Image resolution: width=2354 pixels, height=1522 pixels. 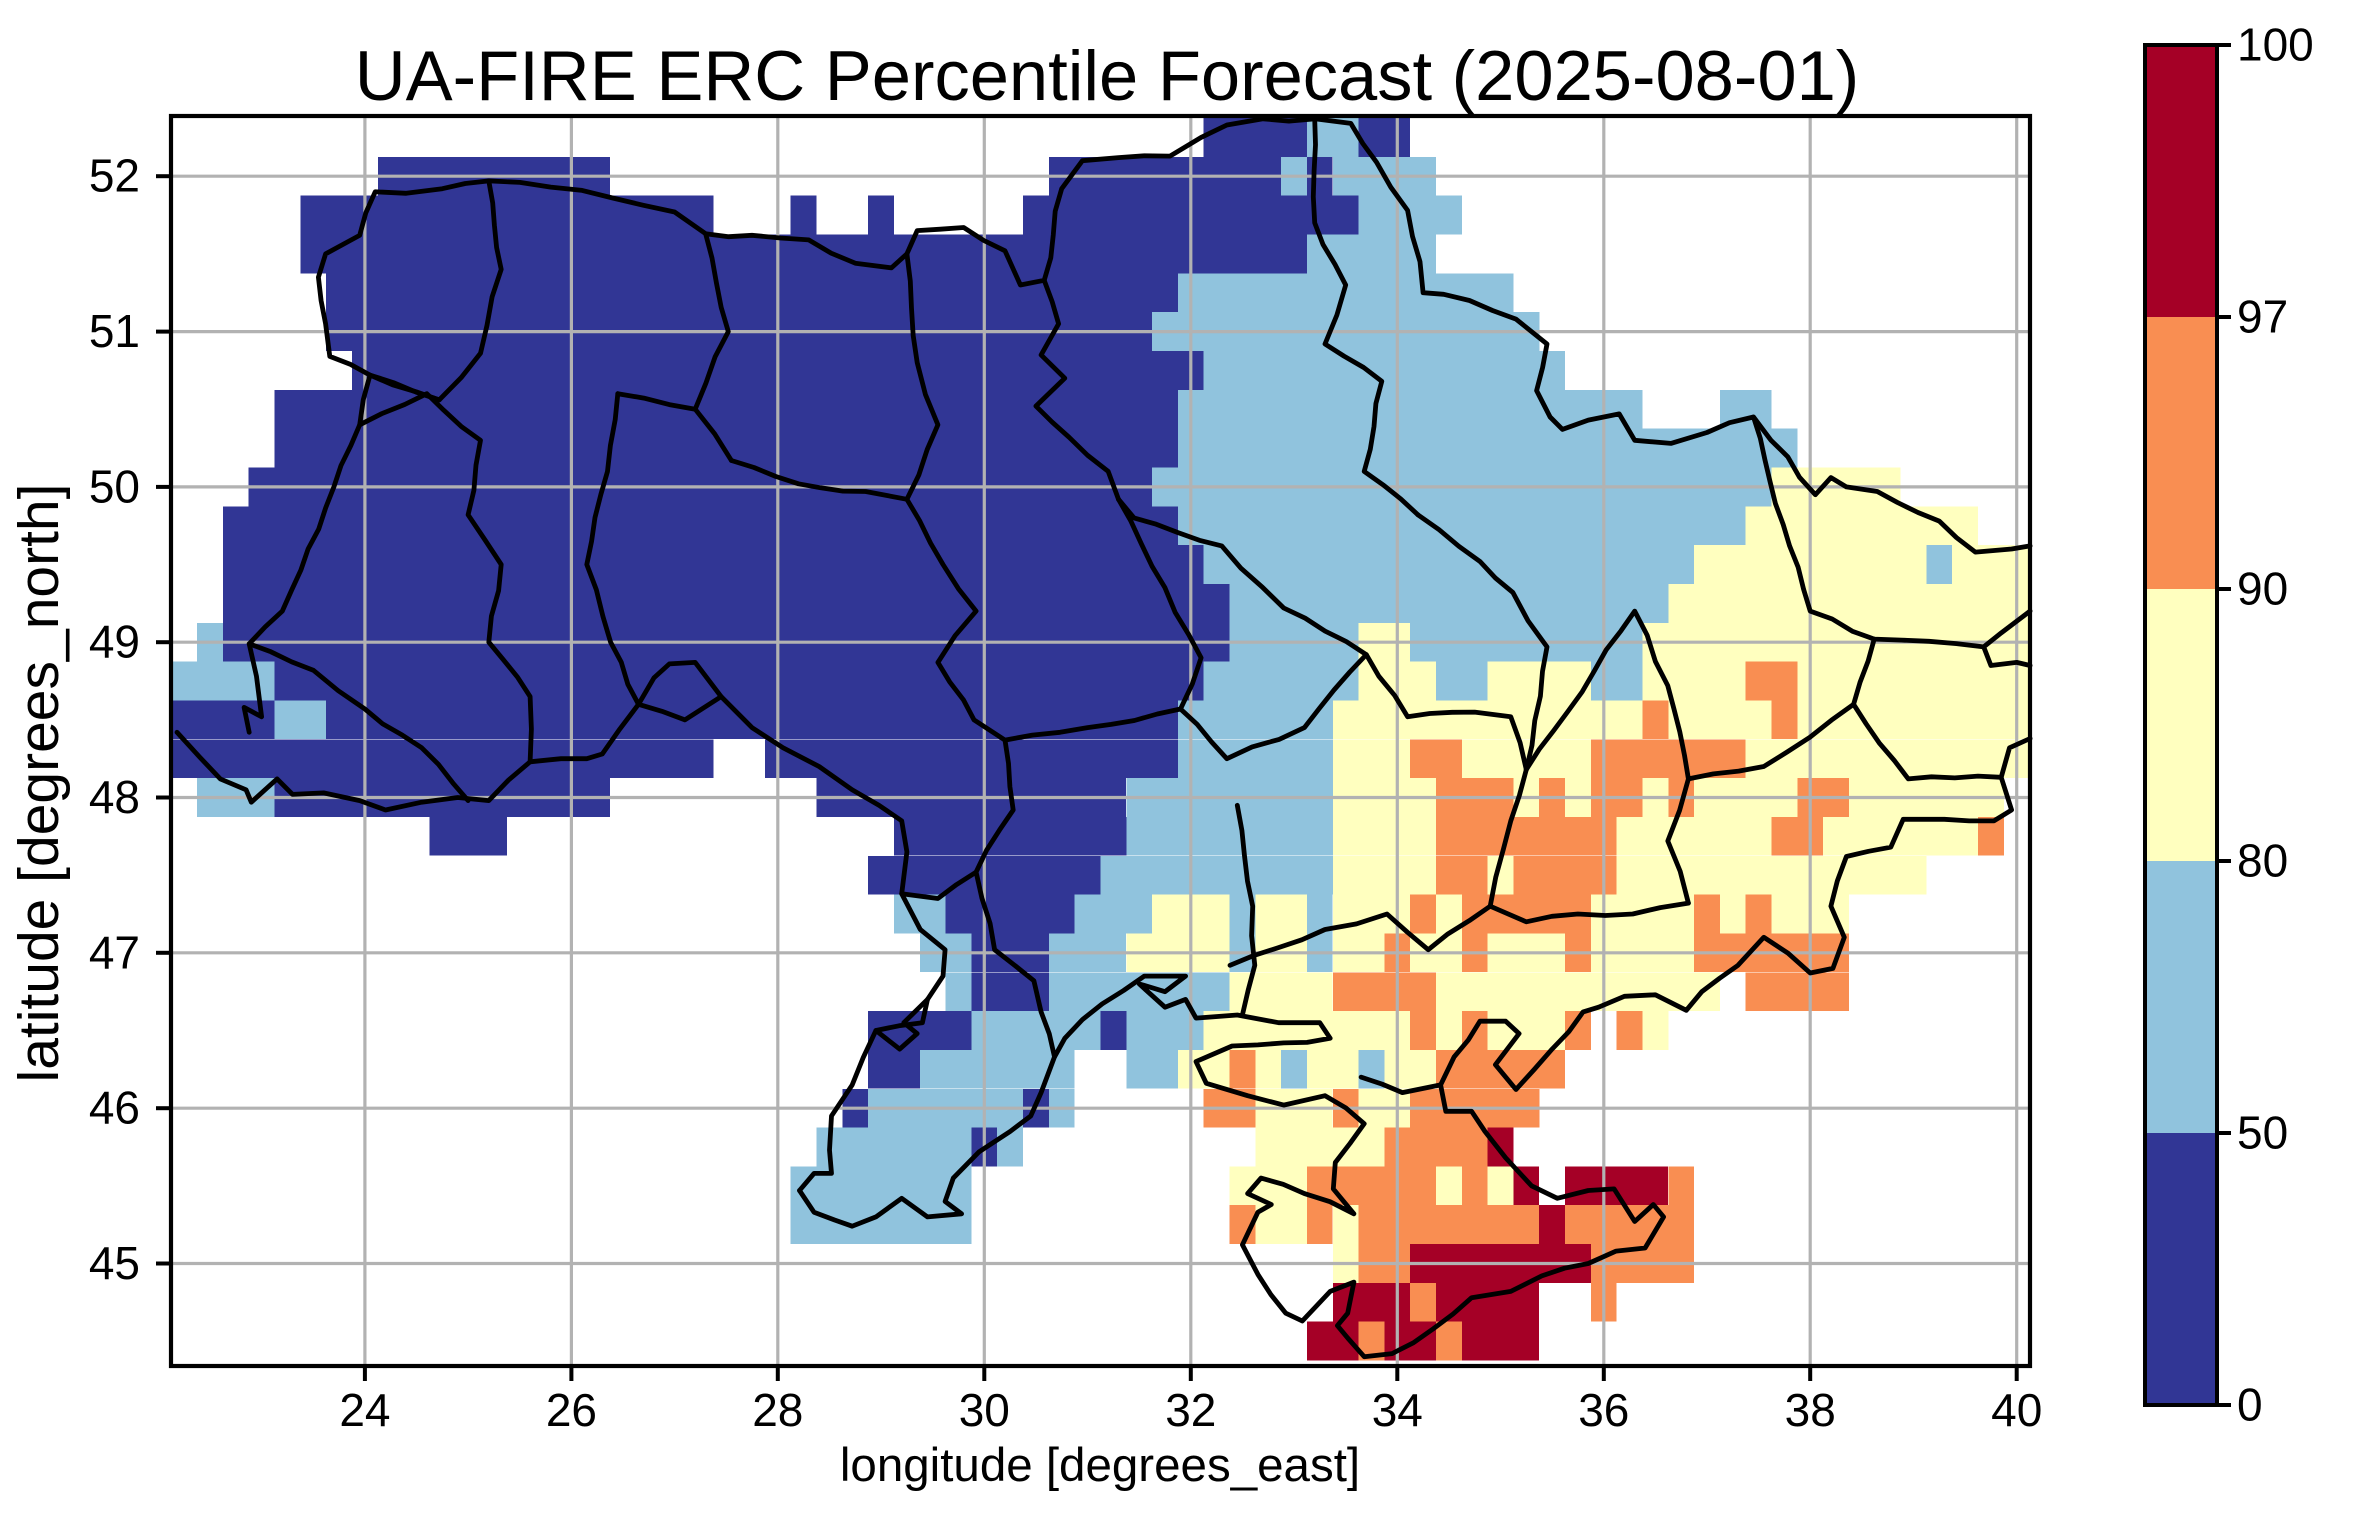 What do you see at coordinates (114, 176) in the screenshot?
I see `svg-text: 52` at bounding box center [114, 176].